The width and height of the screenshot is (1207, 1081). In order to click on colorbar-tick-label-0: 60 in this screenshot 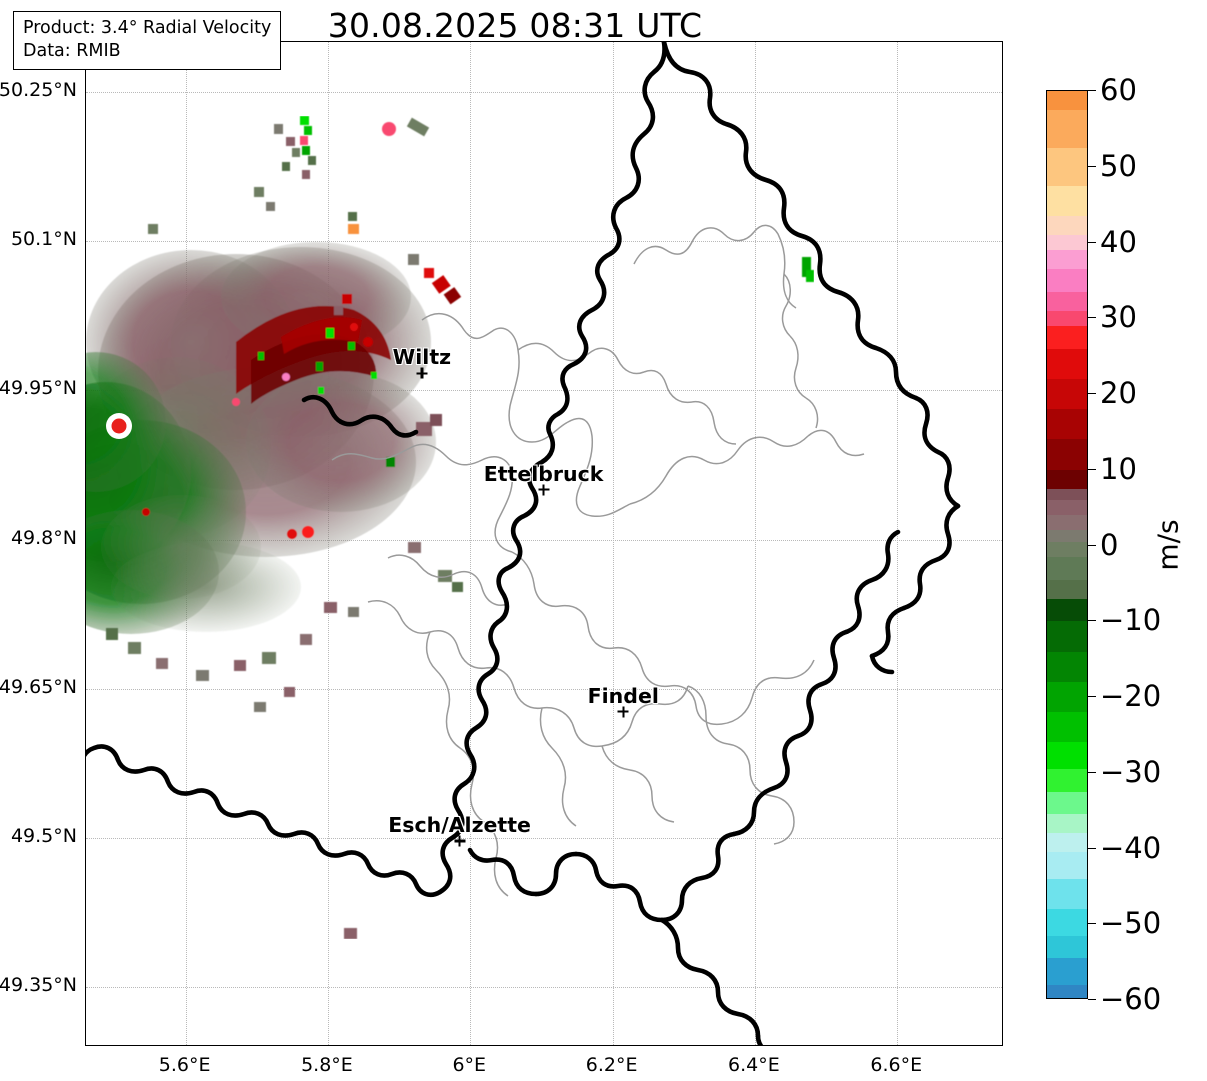, I will do `click(1118, 90)`.